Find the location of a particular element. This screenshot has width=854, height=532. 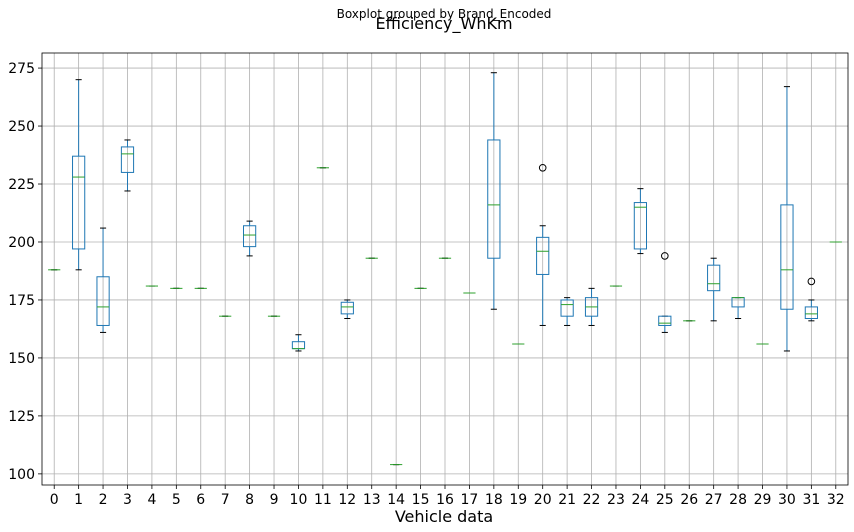

chart-suptitle: Boxplot grouped by Brand_Encoded is located at coordinates (444, 14).